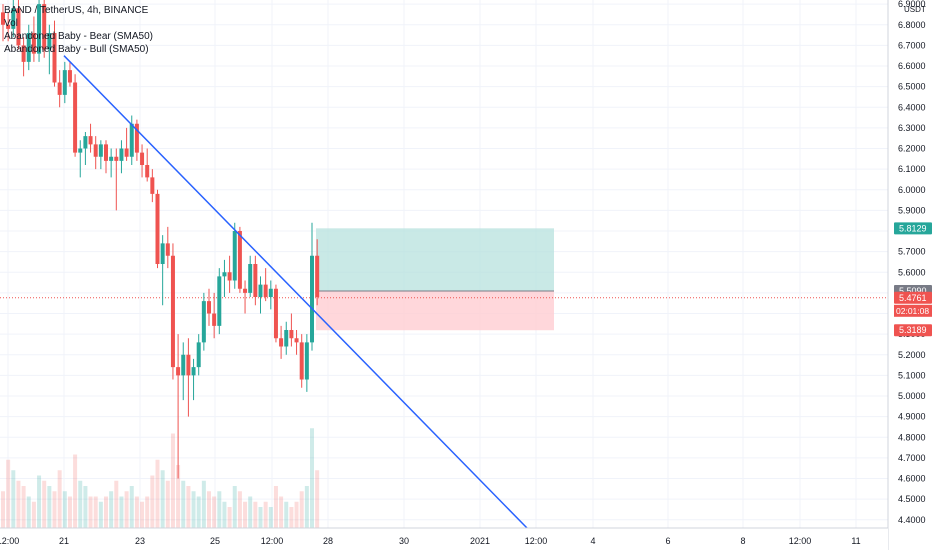  Describe the element at coordinates (912, 128) in the screenshot. I see `price-tick-label: 6.3000` at that location.